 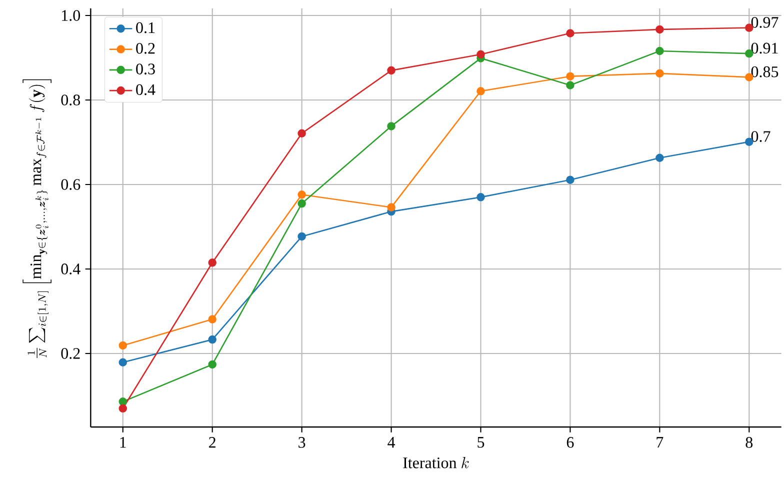 I want to click on x-tick-label: 4, so click(x=392, y=442).